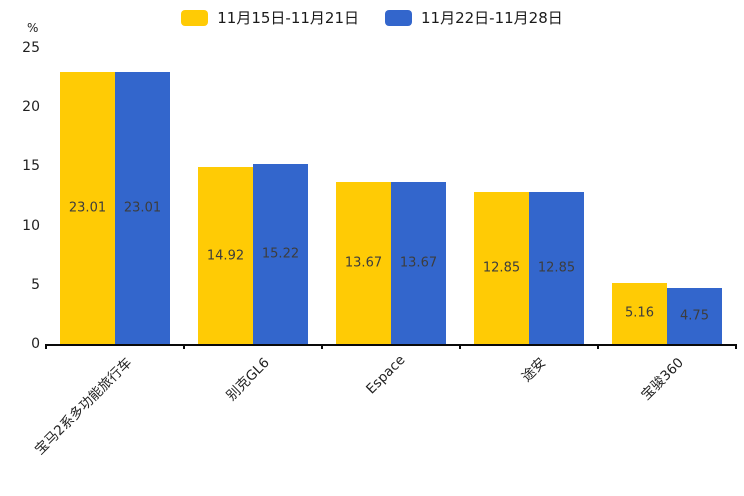  I want to click on bar-series1-宝骏360: 5.16, so click(639, 313).